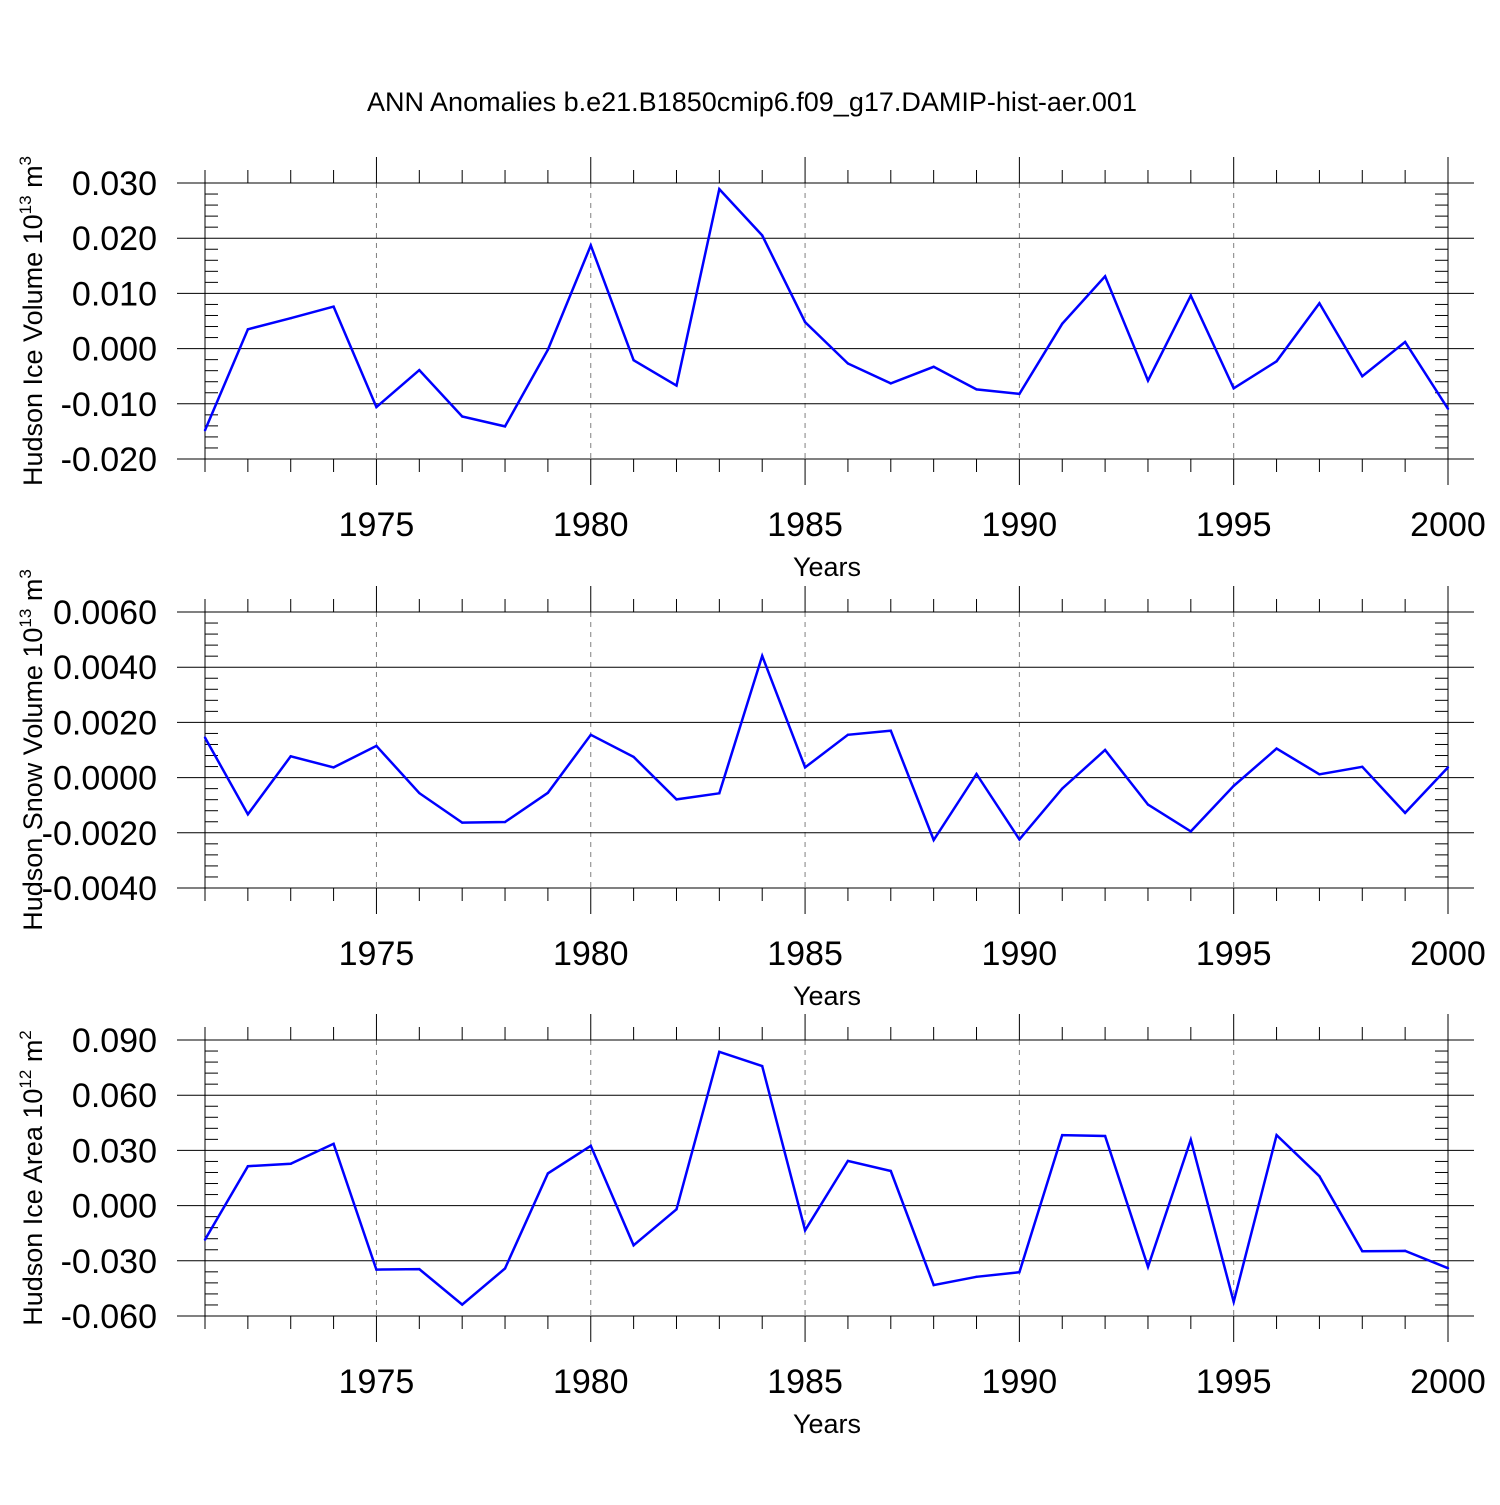  What do you see at coordinates (33, 1207) in the screenshot?
I see `y-label-text: Hudson Ice Area 10` at bounding box center [33, 1207].